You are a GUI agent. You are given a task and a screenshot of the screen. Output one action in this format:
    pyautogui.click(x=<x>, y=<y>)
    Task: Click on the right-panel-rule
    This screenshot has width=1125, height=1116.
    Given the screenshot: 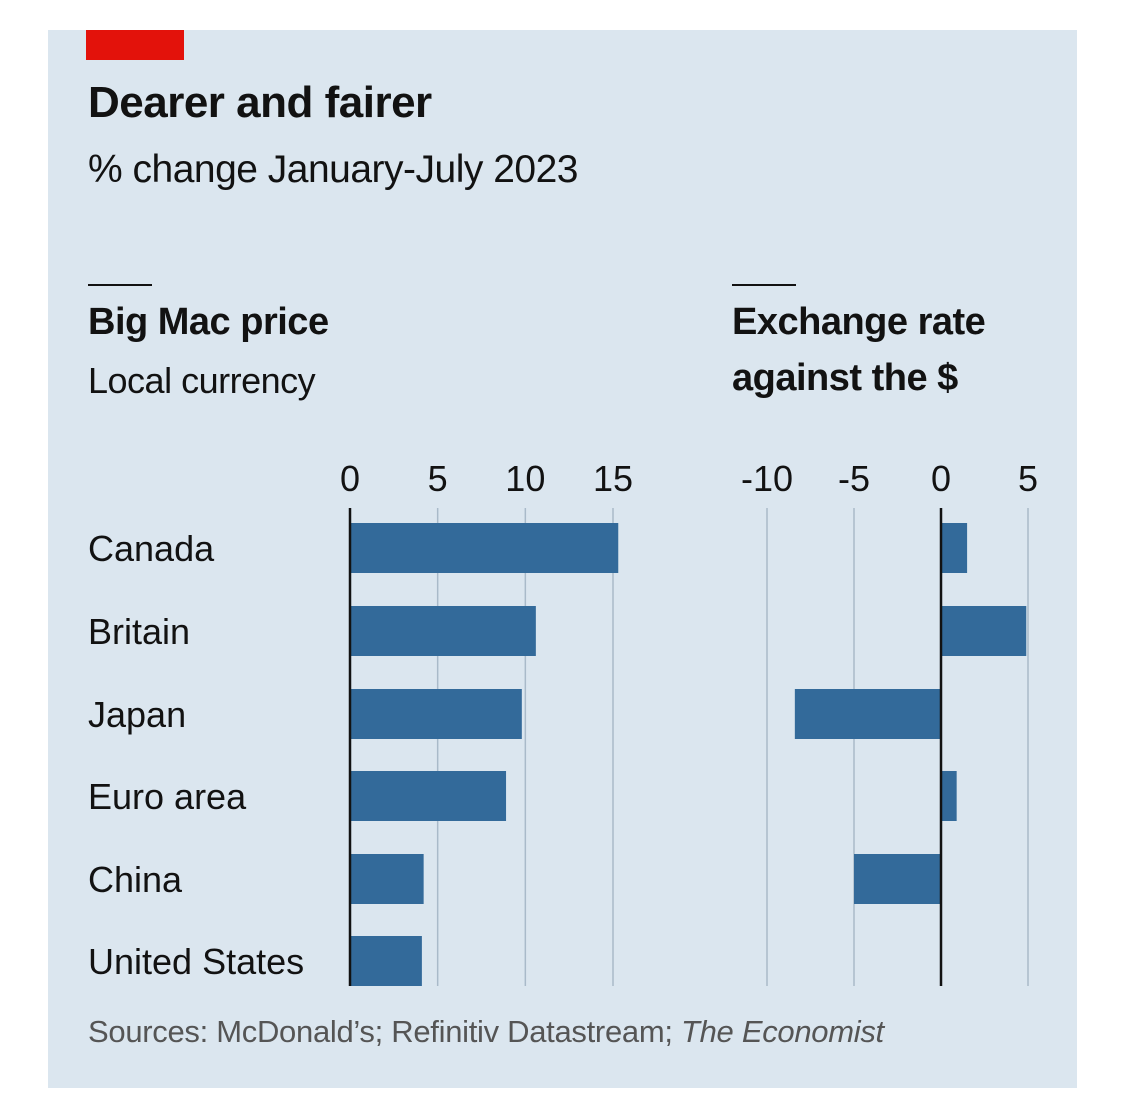 What is the action you would take?
    pyautogui.click(x=764, y=285)
    